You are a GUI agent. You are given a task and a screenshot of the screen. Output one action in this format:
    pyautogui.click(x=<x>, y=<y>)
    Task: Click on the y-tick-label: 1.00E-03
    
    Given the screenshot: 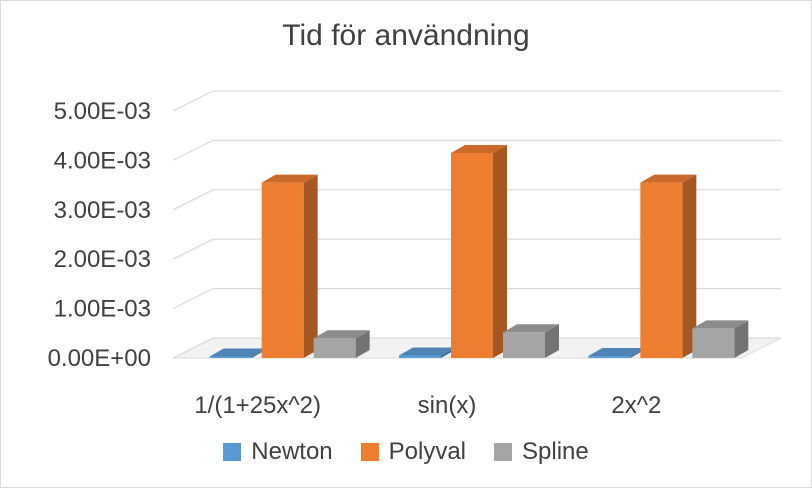 What is the action you would take?
    pyautogui.click(x=102, y=309)
    